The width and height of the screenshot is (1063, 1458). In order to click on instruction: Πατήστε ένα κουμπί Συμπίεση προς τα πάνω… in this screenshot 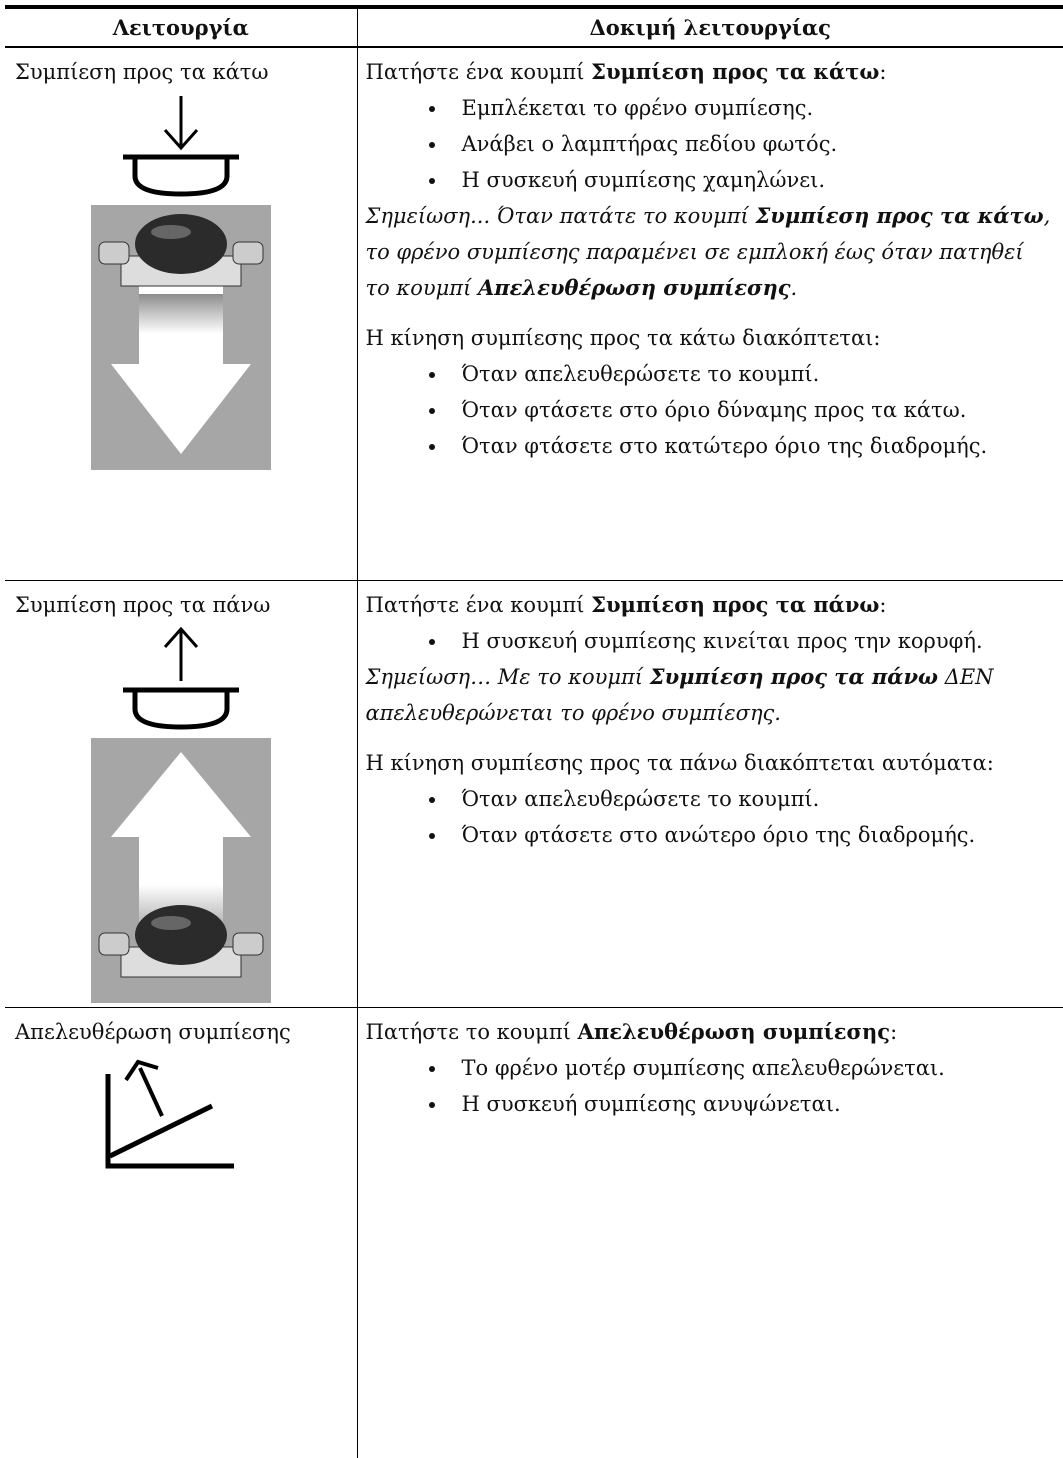, I will do `click(710, 605)`.